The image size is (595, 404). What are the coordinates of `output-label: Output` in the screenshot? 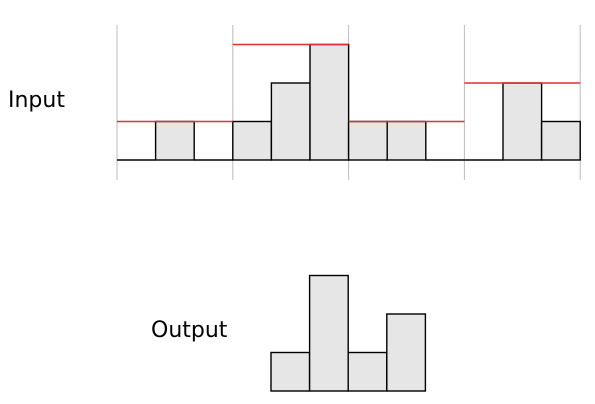 It's located at (189, 330).